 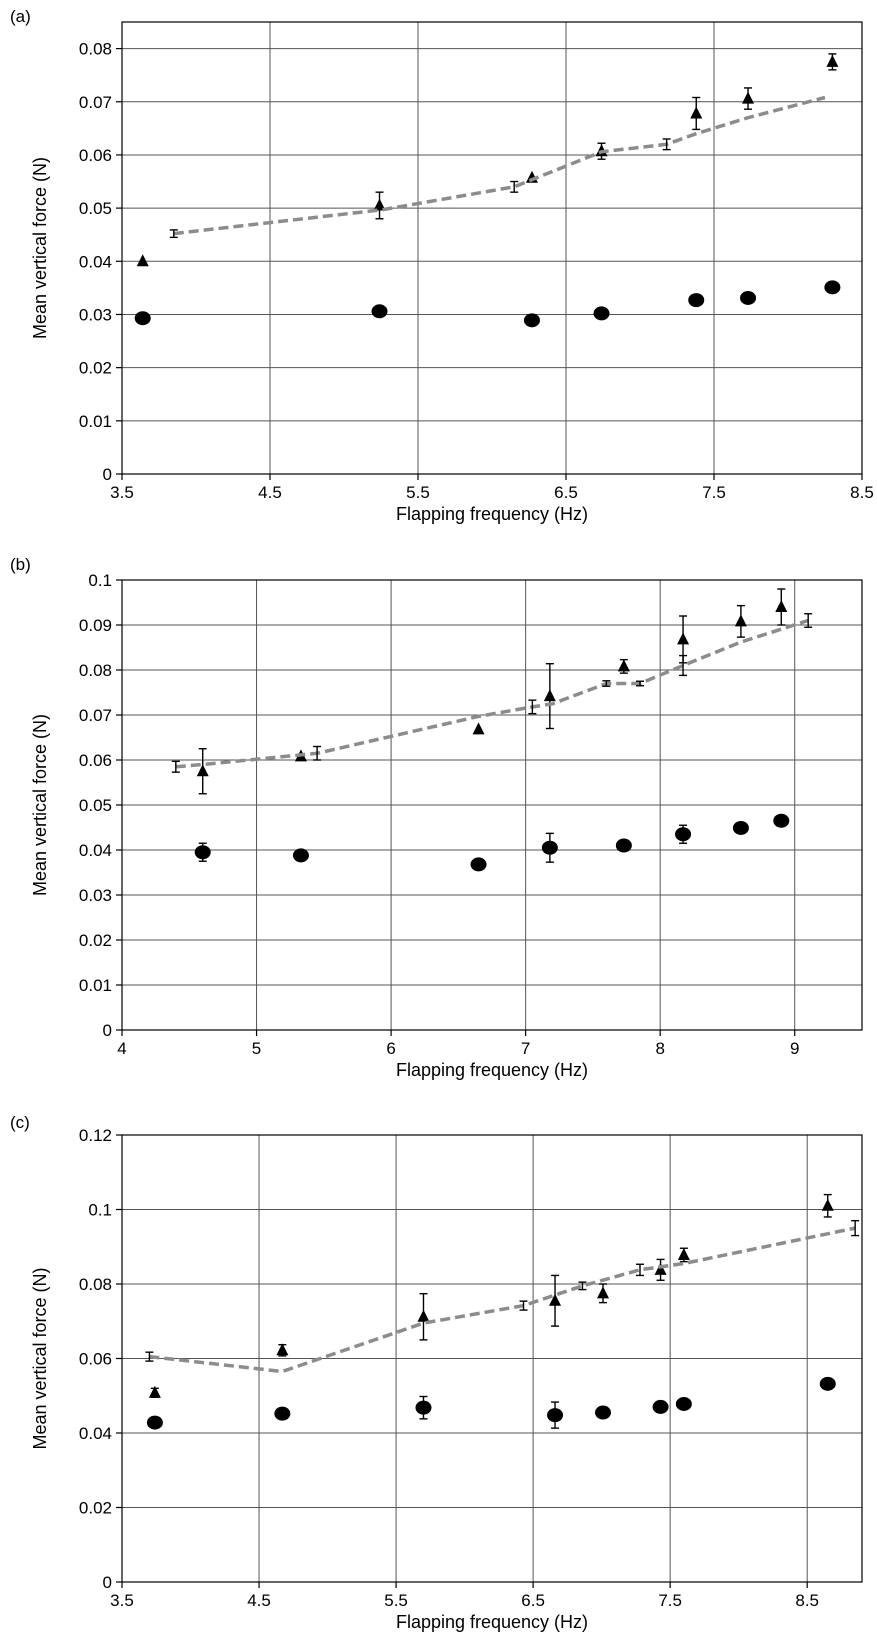 I want to click on y-tick-label: 0.12, so click(x=95, y=1135).